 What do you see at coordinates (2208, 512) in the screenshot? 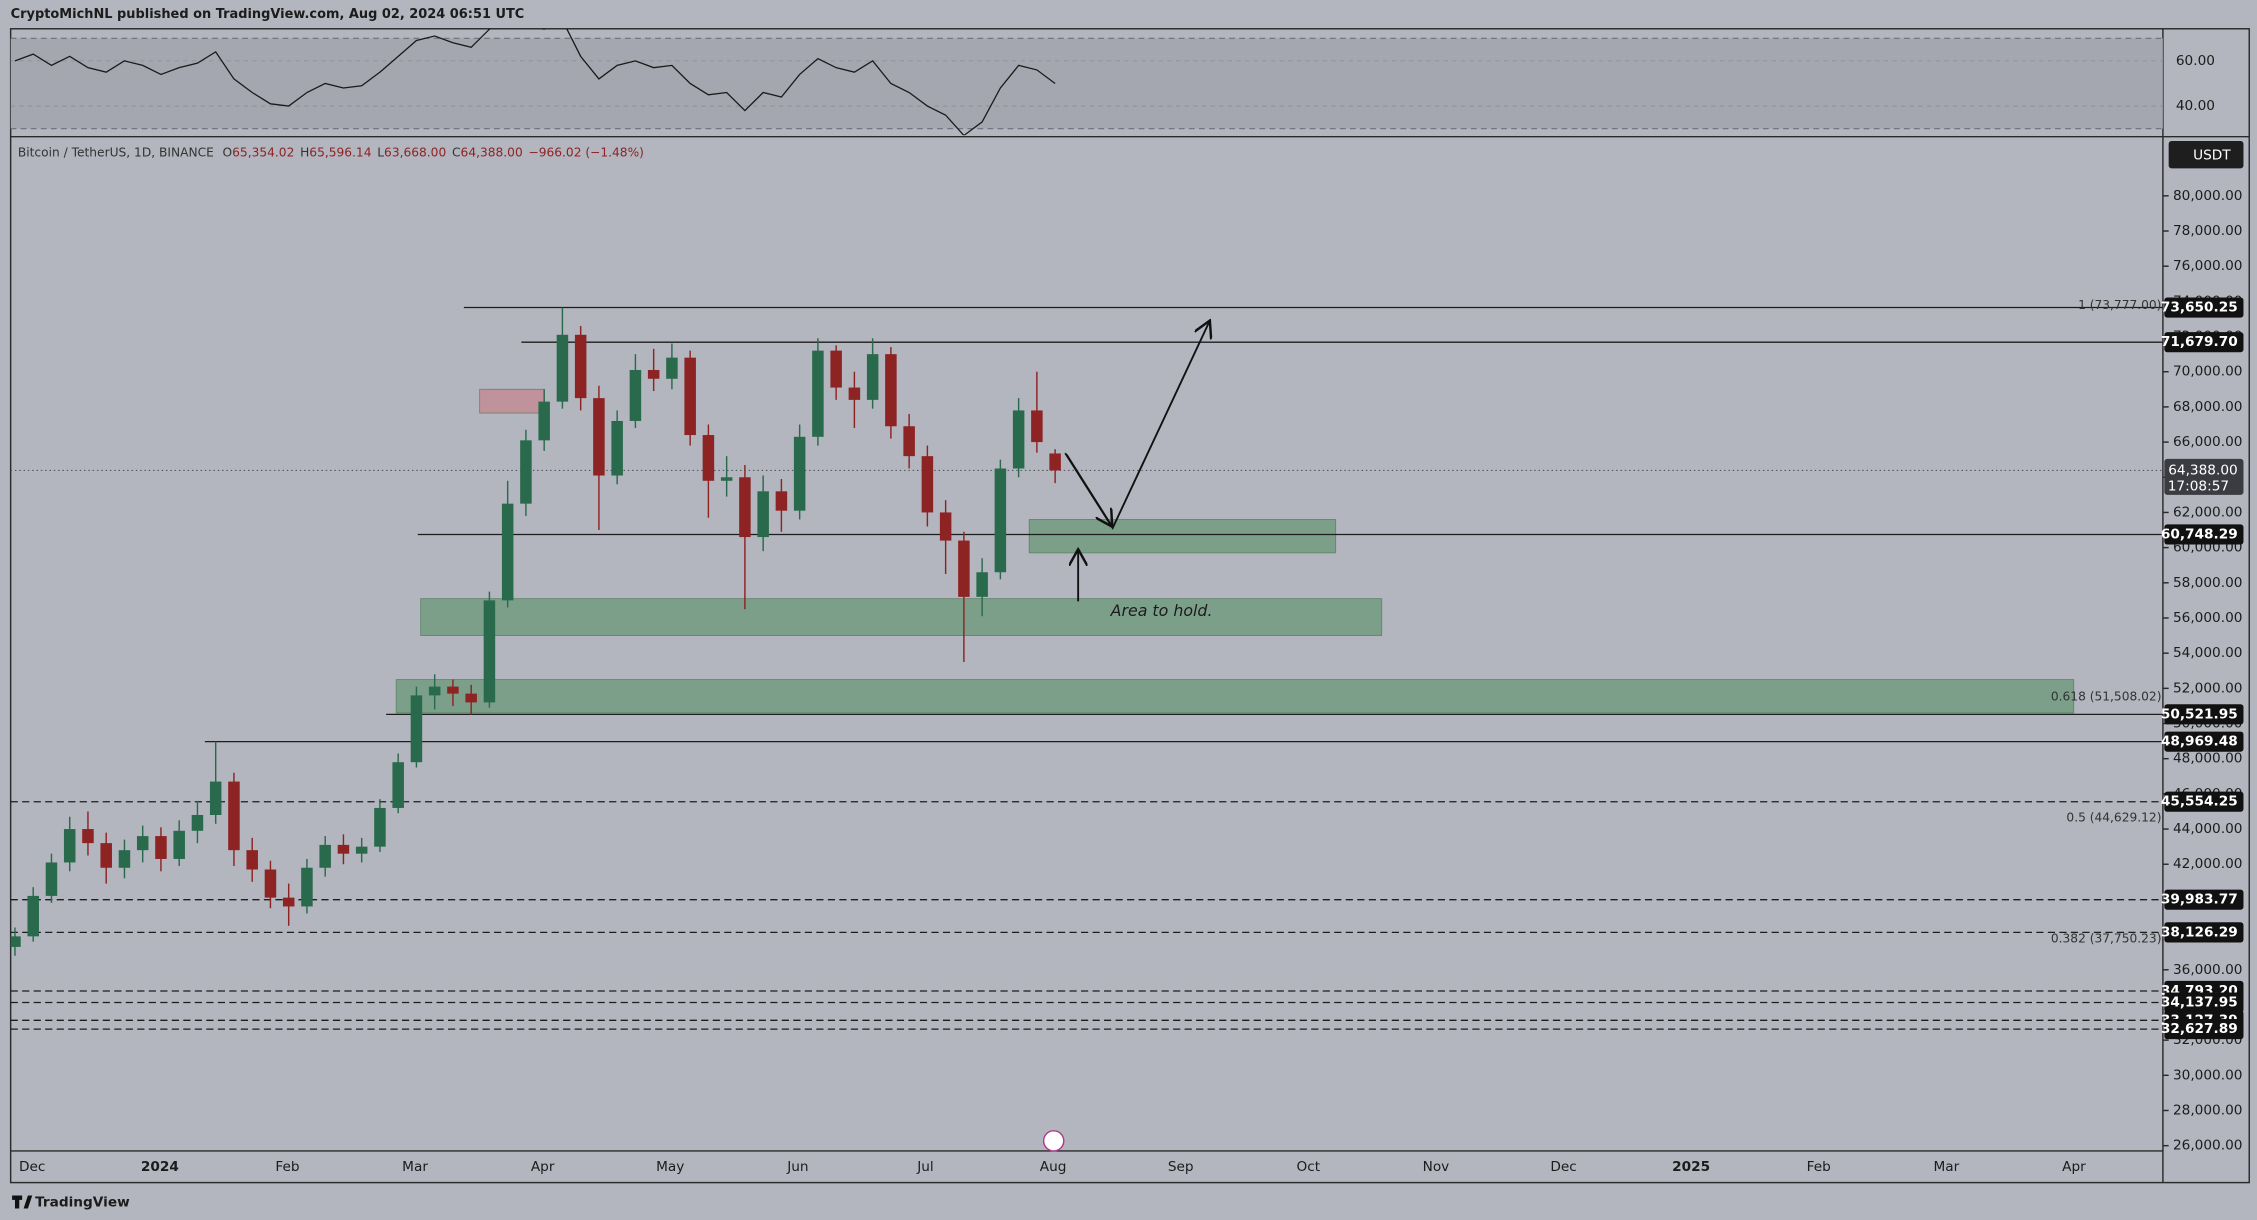
I see `y-tick-label: 62,000.00` at bounding box center [2208, 512].